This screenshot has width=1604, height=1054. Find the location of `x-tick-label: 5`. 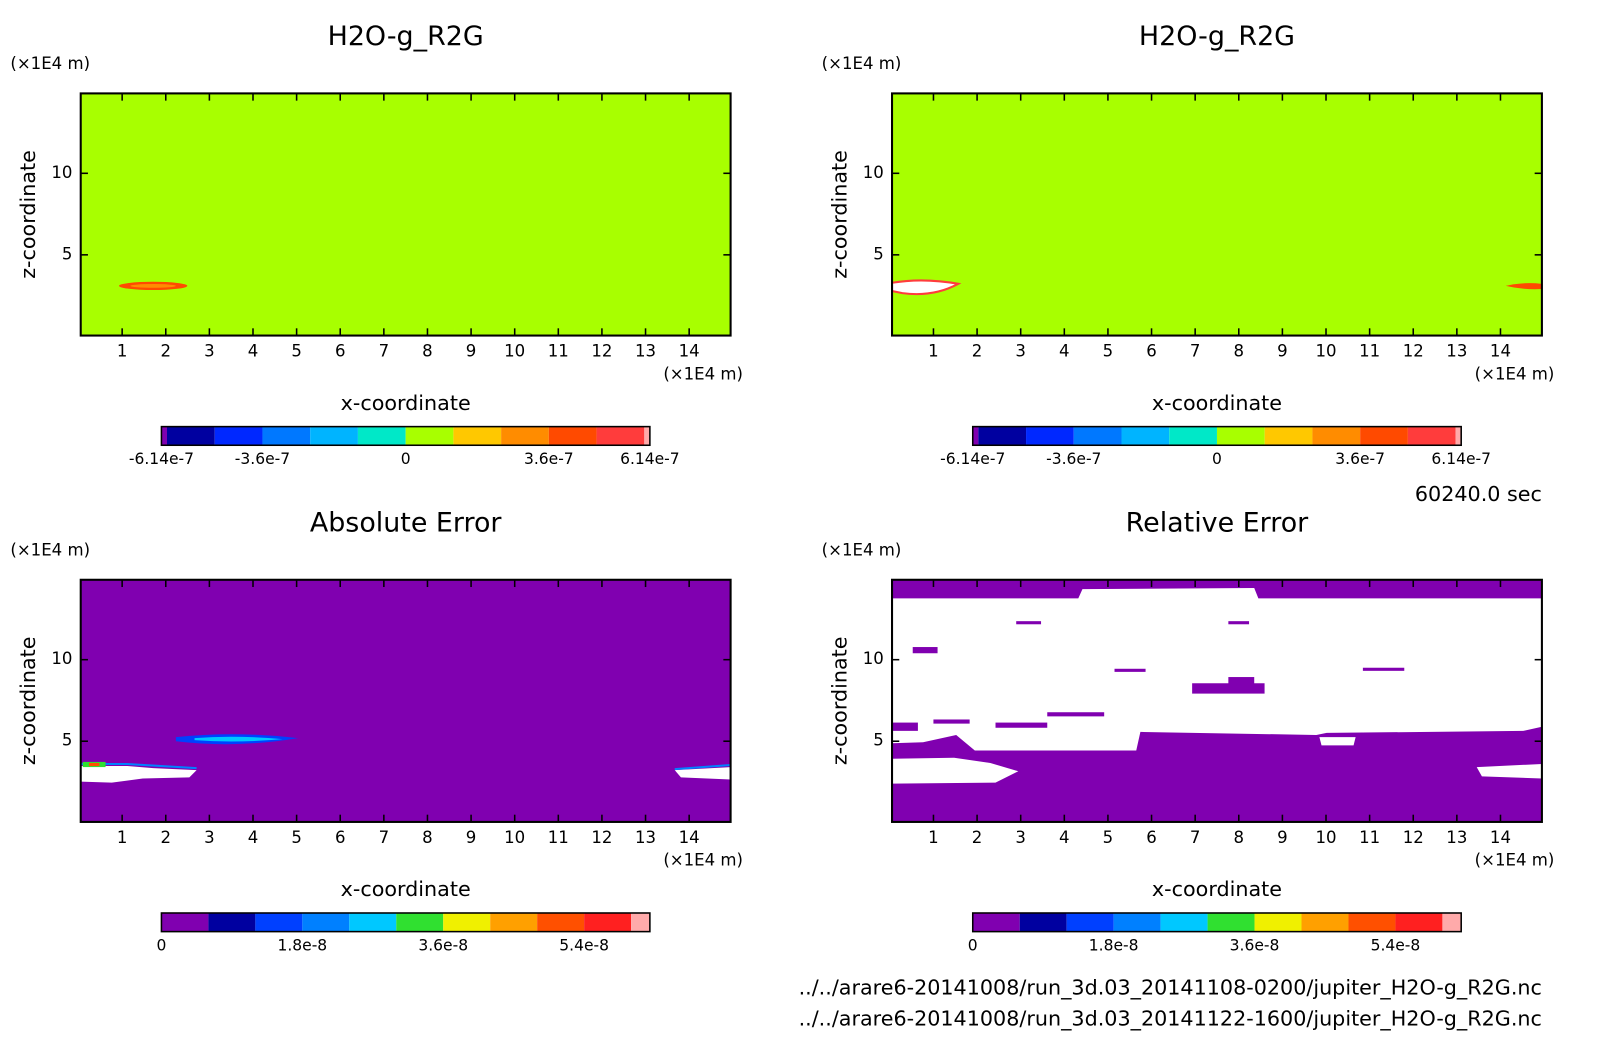

x-tick-label: 5 is located at coordinates (296, 837).